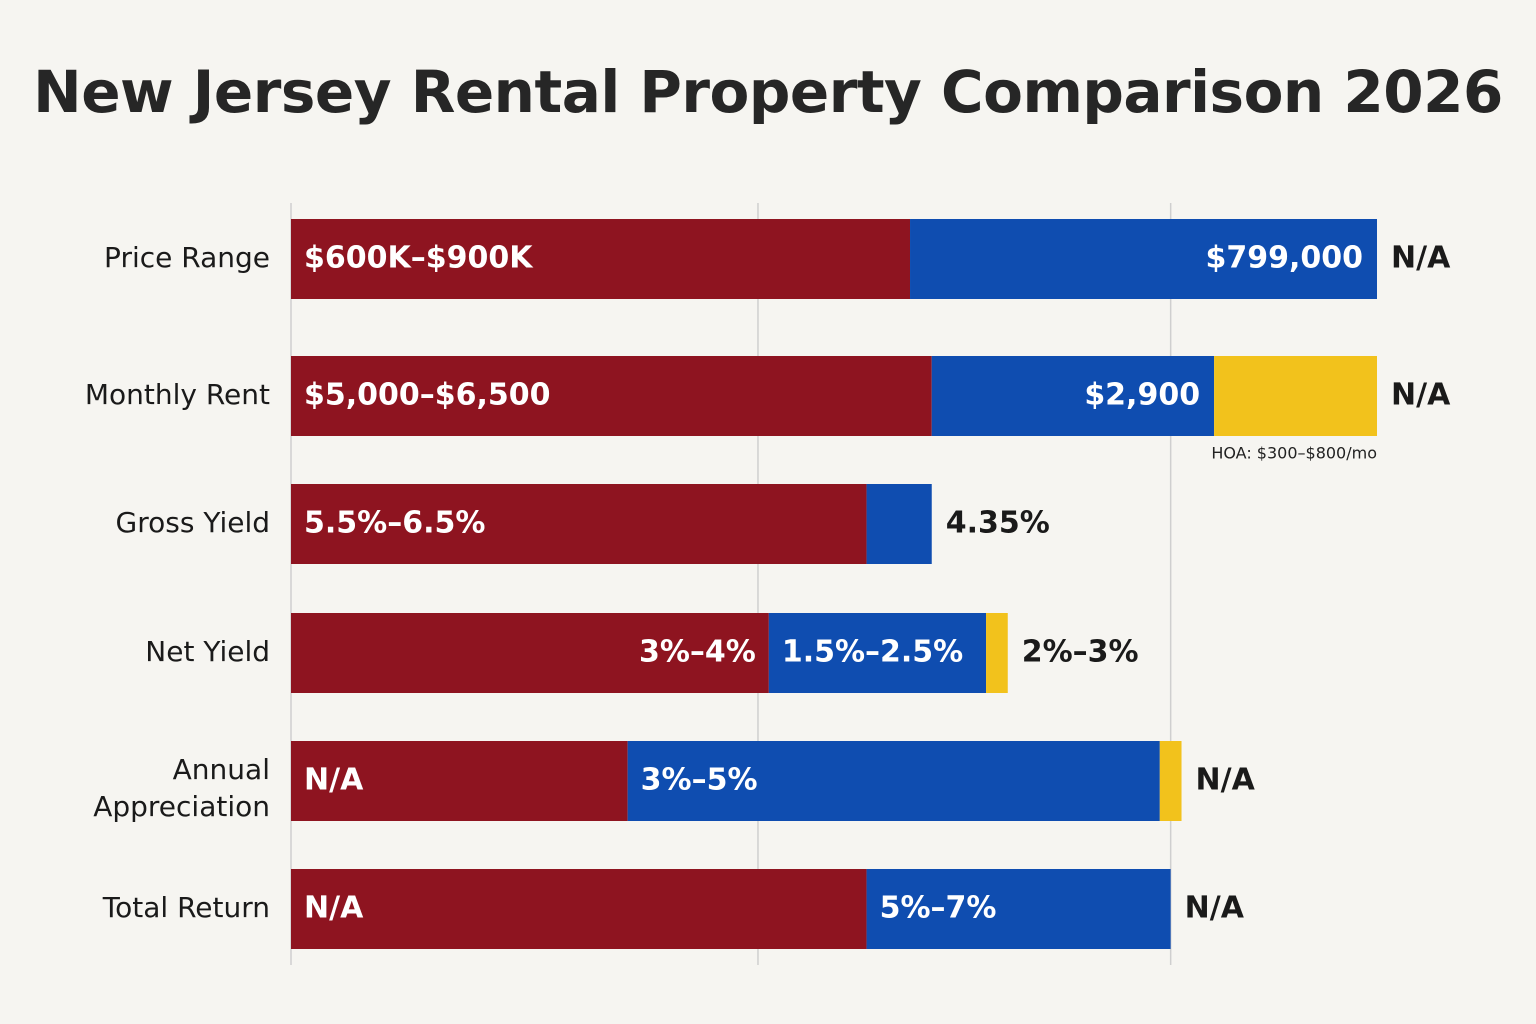  I want to click on bar-end-label: 2%–3%, so click(1080, 652).